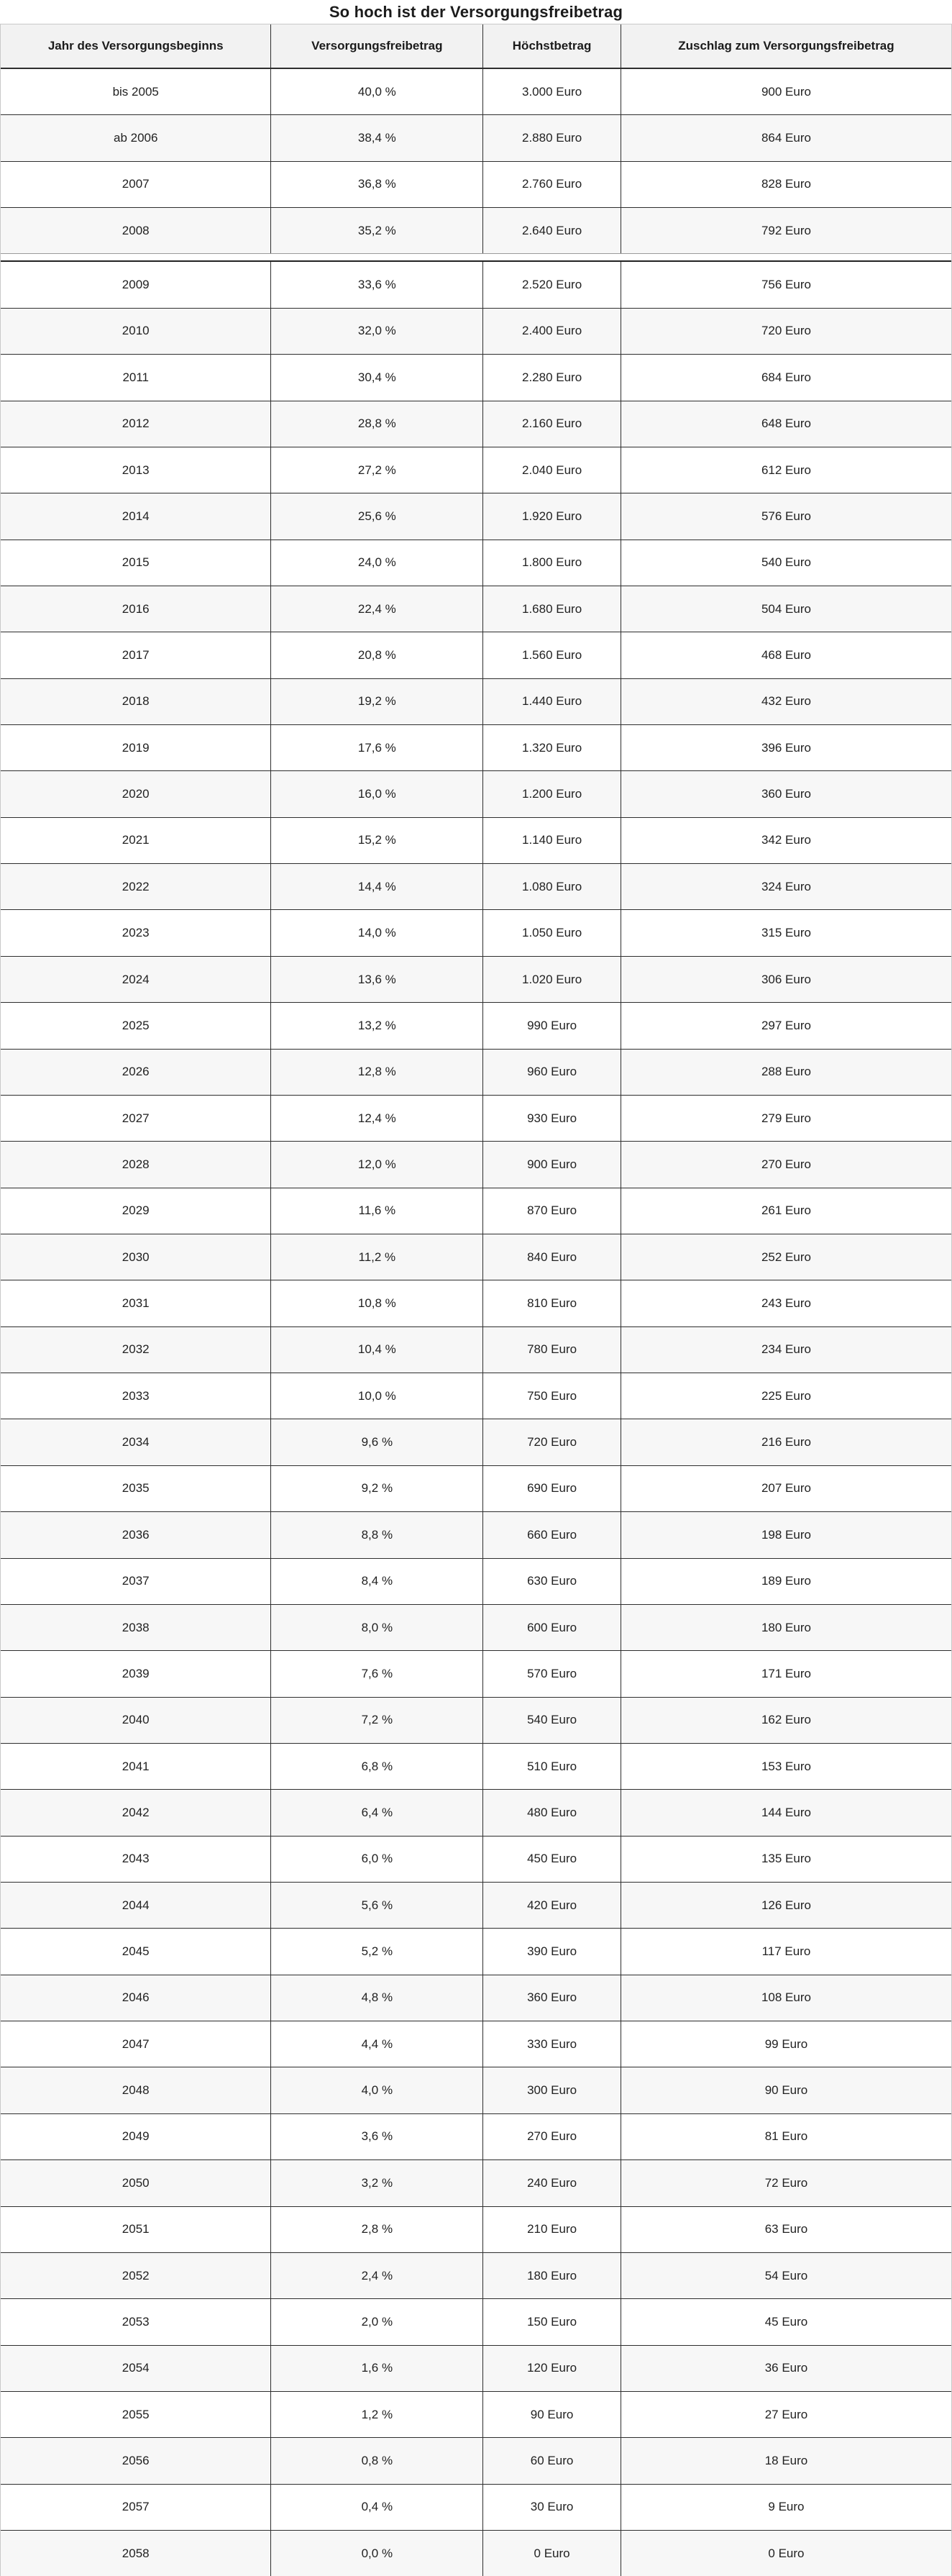  I want to click on table-cell: 432 Euro, so click(785, 701).